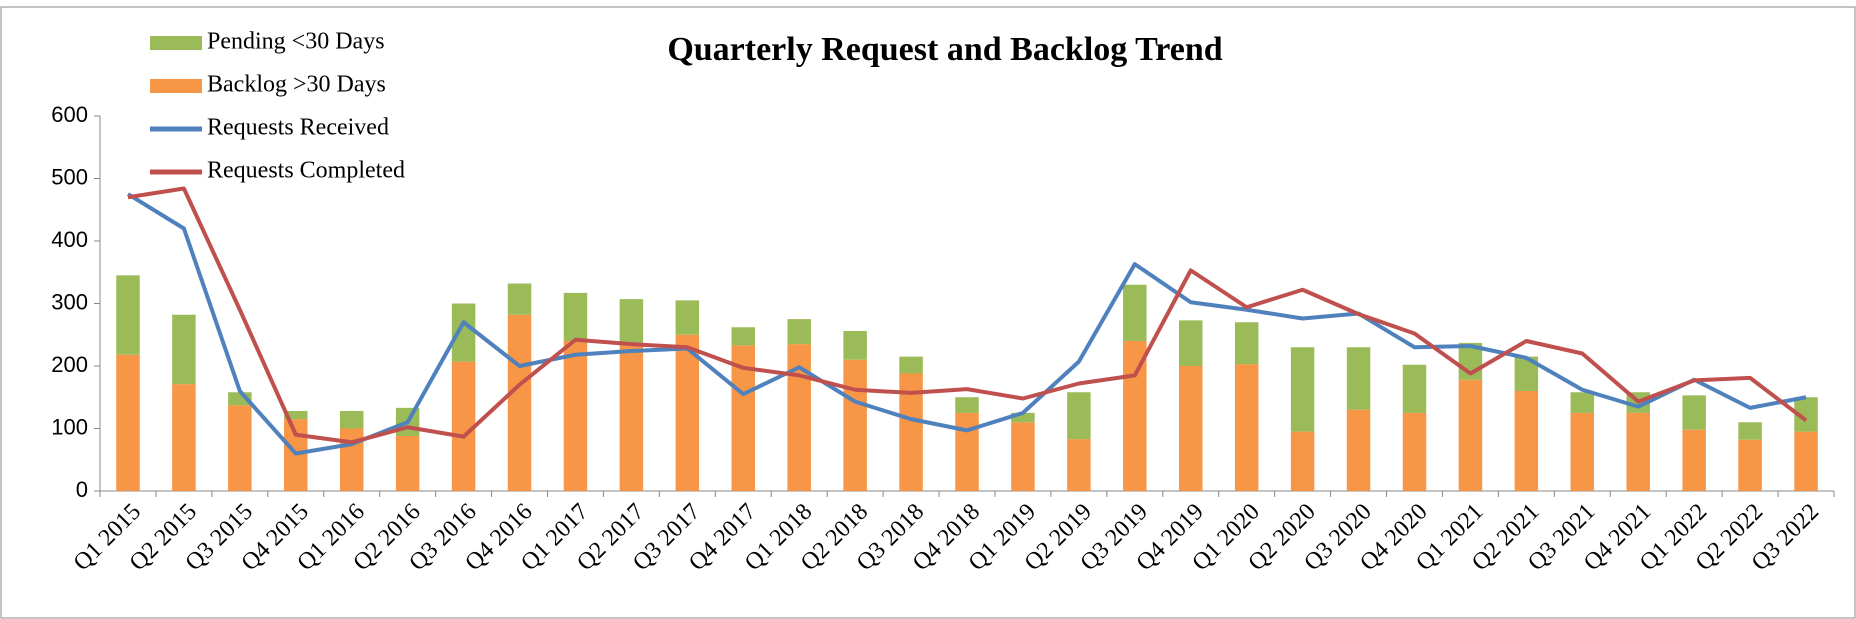  Describe the element at coordinates (296, 42) in the screenshot. I see `legend-label: Pending <30 Days` at that location.